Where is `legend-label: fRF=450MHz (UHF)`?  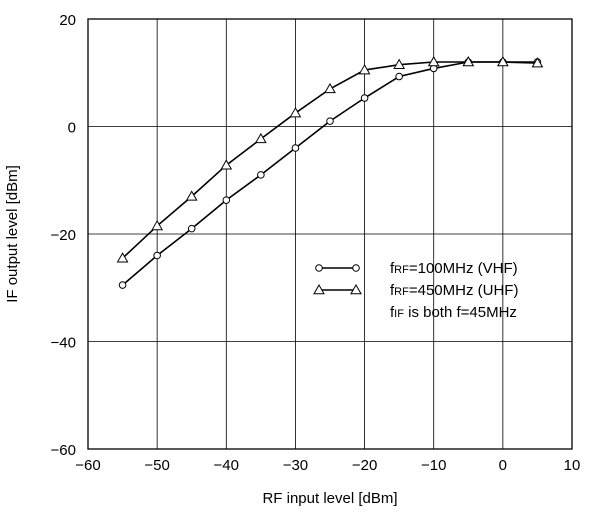
legend-label: fRF=450MHz (UHF) is located at coordinates (454, 290).